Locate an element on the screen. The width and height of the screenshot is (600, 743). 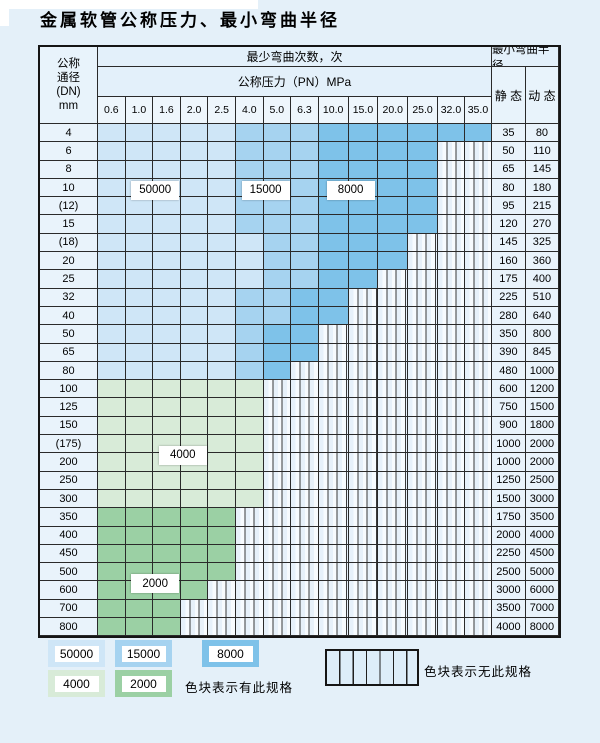
static-radius-value: 480 is located at coordinates (508, 371).